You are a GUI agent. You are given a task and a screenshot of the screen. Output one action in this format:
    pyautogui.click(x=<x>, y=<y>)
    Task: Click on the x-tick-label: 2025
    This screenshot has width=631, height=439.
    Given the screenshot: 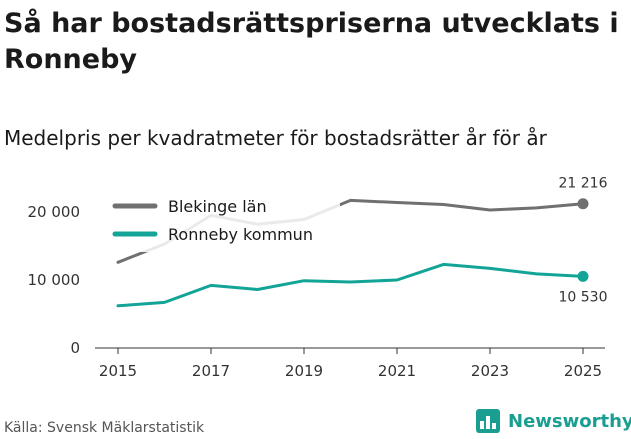 What is the action you would take?
    pyautogui.click(x=583, y=371)
    